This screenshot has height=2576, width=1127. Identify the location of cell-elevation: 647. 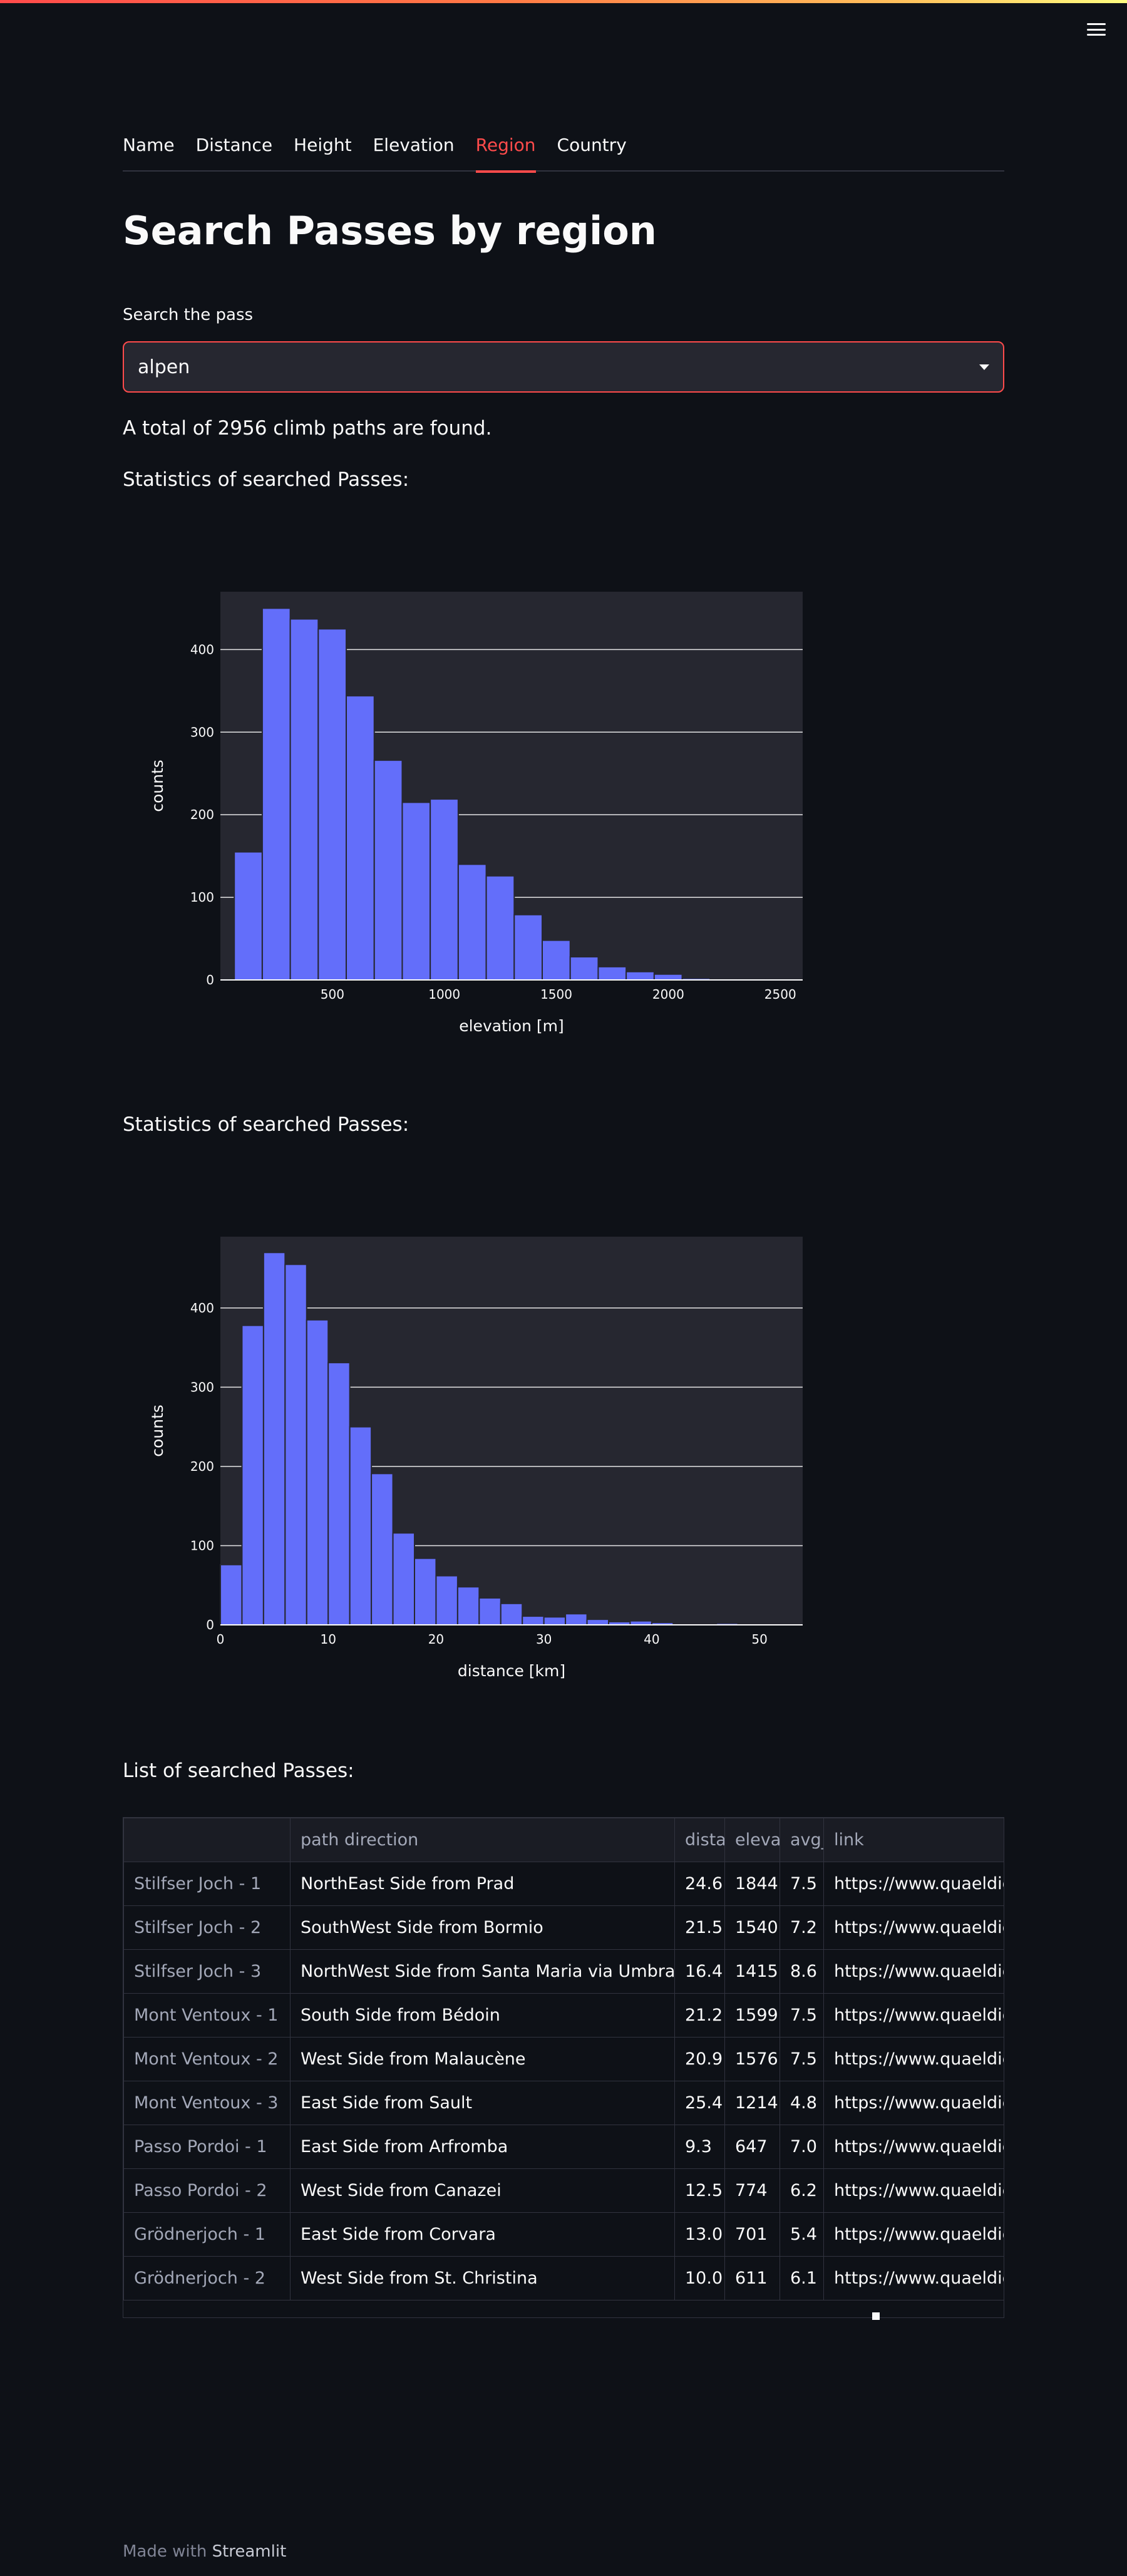
(752, 2147).